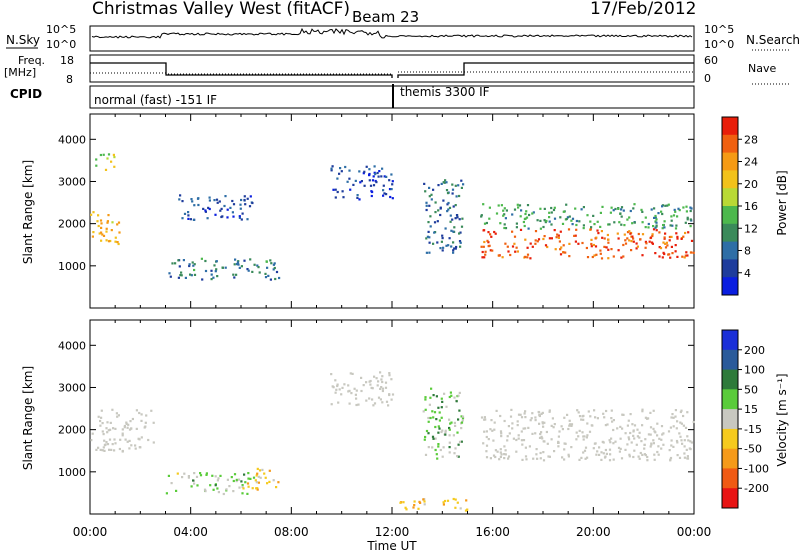  I want to click on power-colorbar-label: Power [dB], so click(782, 202).